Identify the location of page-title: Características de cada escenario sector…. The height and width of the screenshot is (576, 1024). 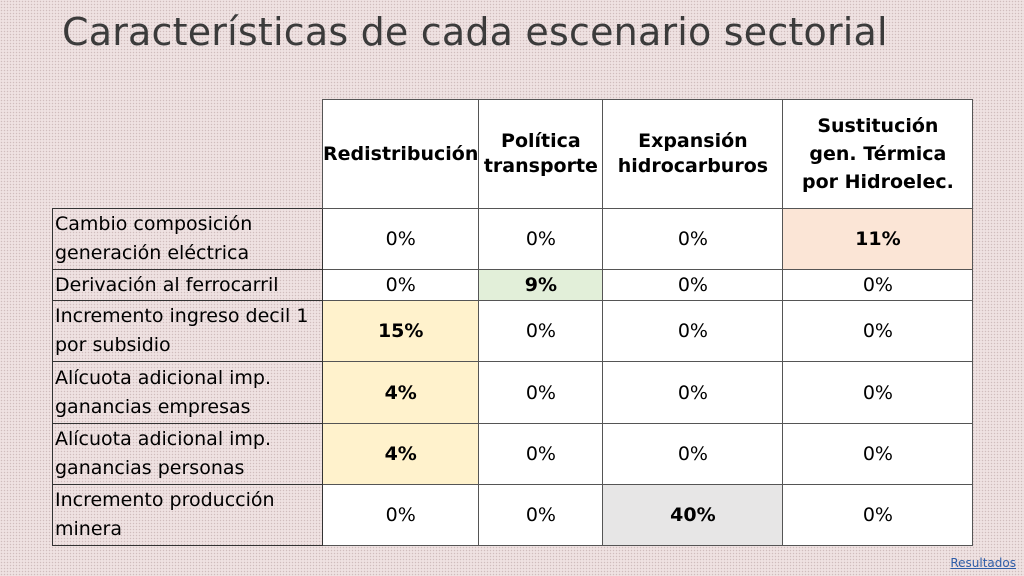
(475, 32).